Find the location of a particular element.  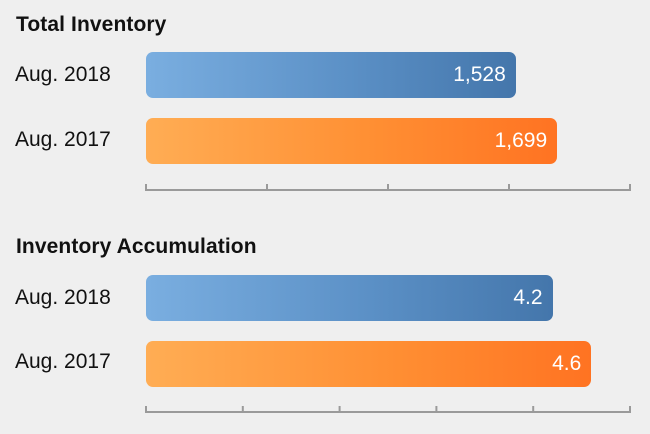

data-label: 1,699 is located at coordinates (521, 140).